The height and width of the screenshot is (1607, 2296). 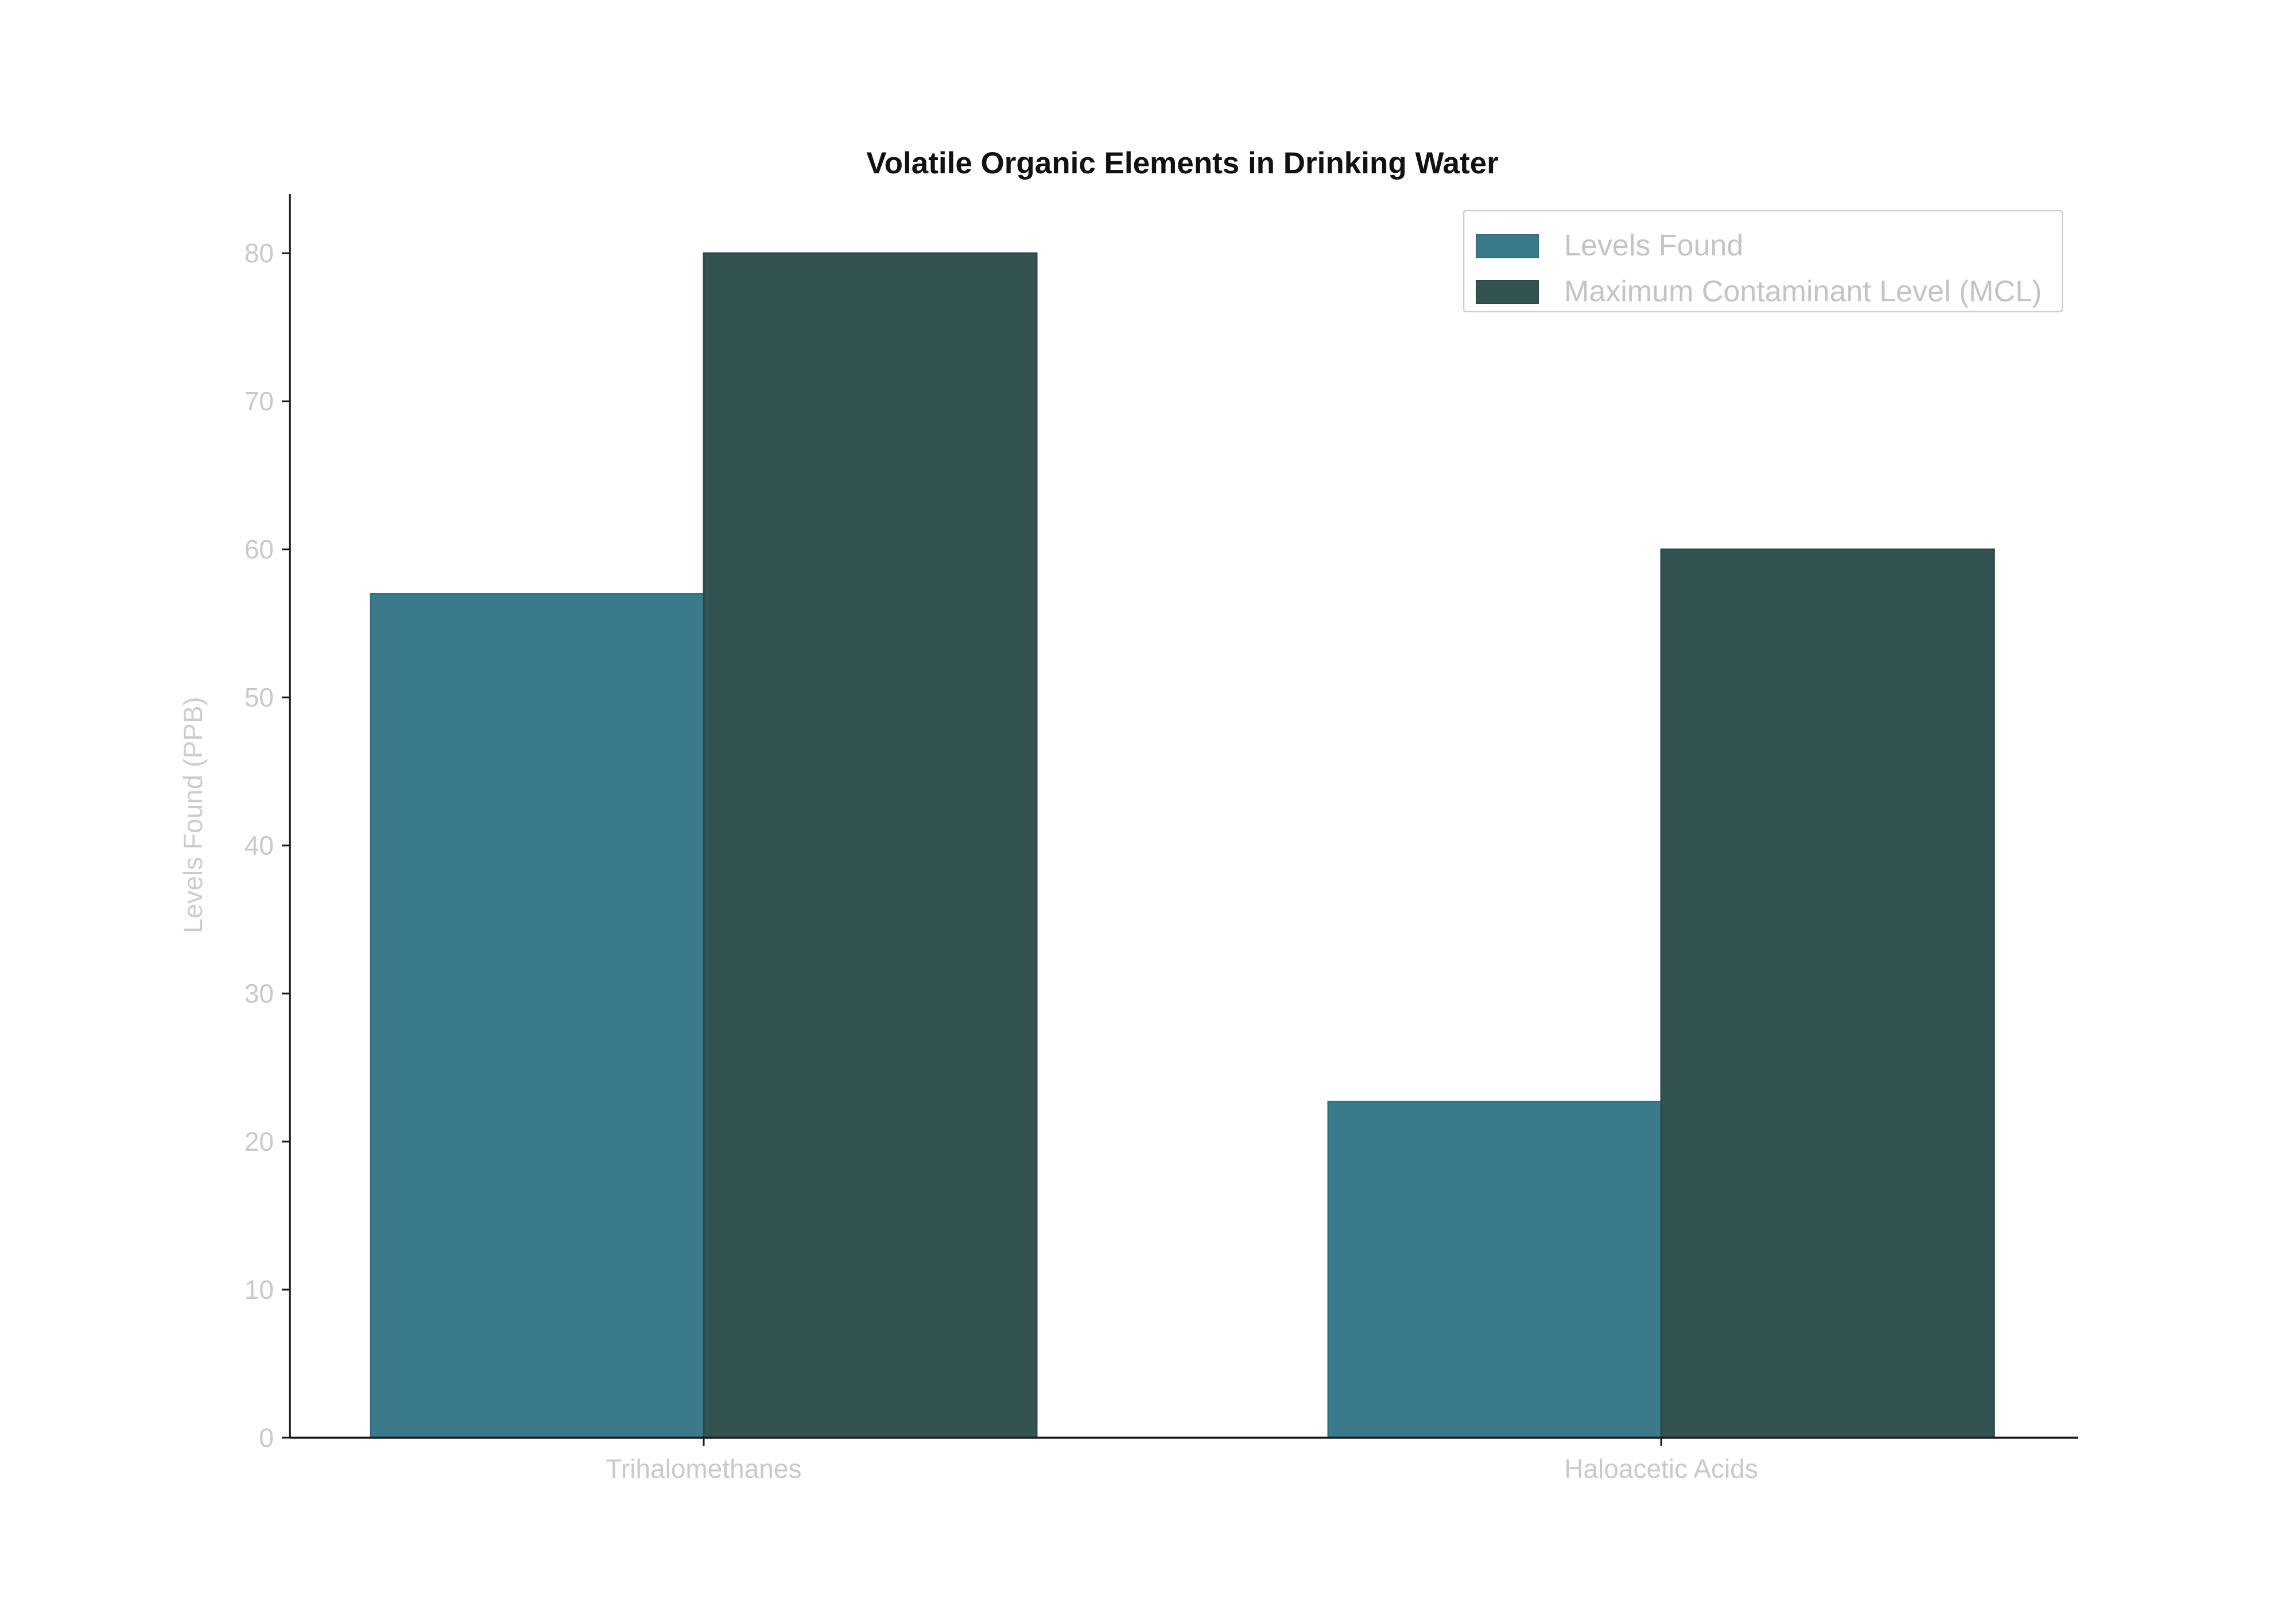 What do you see at coordinates (193, 815) in the screenshot?
I see `y-axis-label: Levels Found (PPB)` at bounding box center [193, 815].